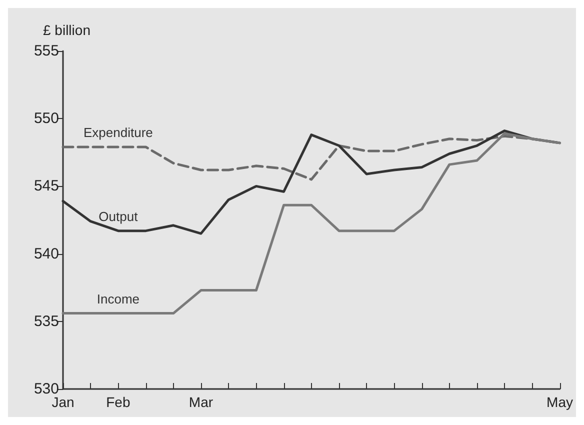 The height and width of the screenshot is (425, 584). I want to click on y-axis-title: £ billion, so click(66, 30).